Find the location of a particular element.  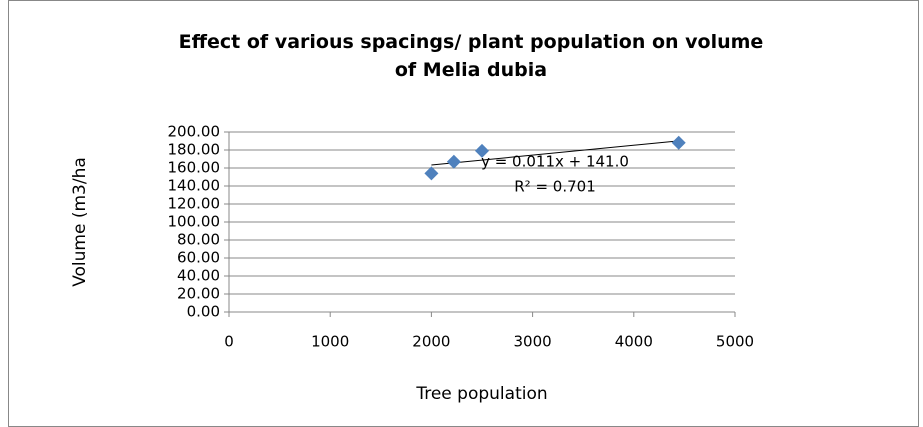

y-tick-label: 180.00 is located at coordinates (194, 150).